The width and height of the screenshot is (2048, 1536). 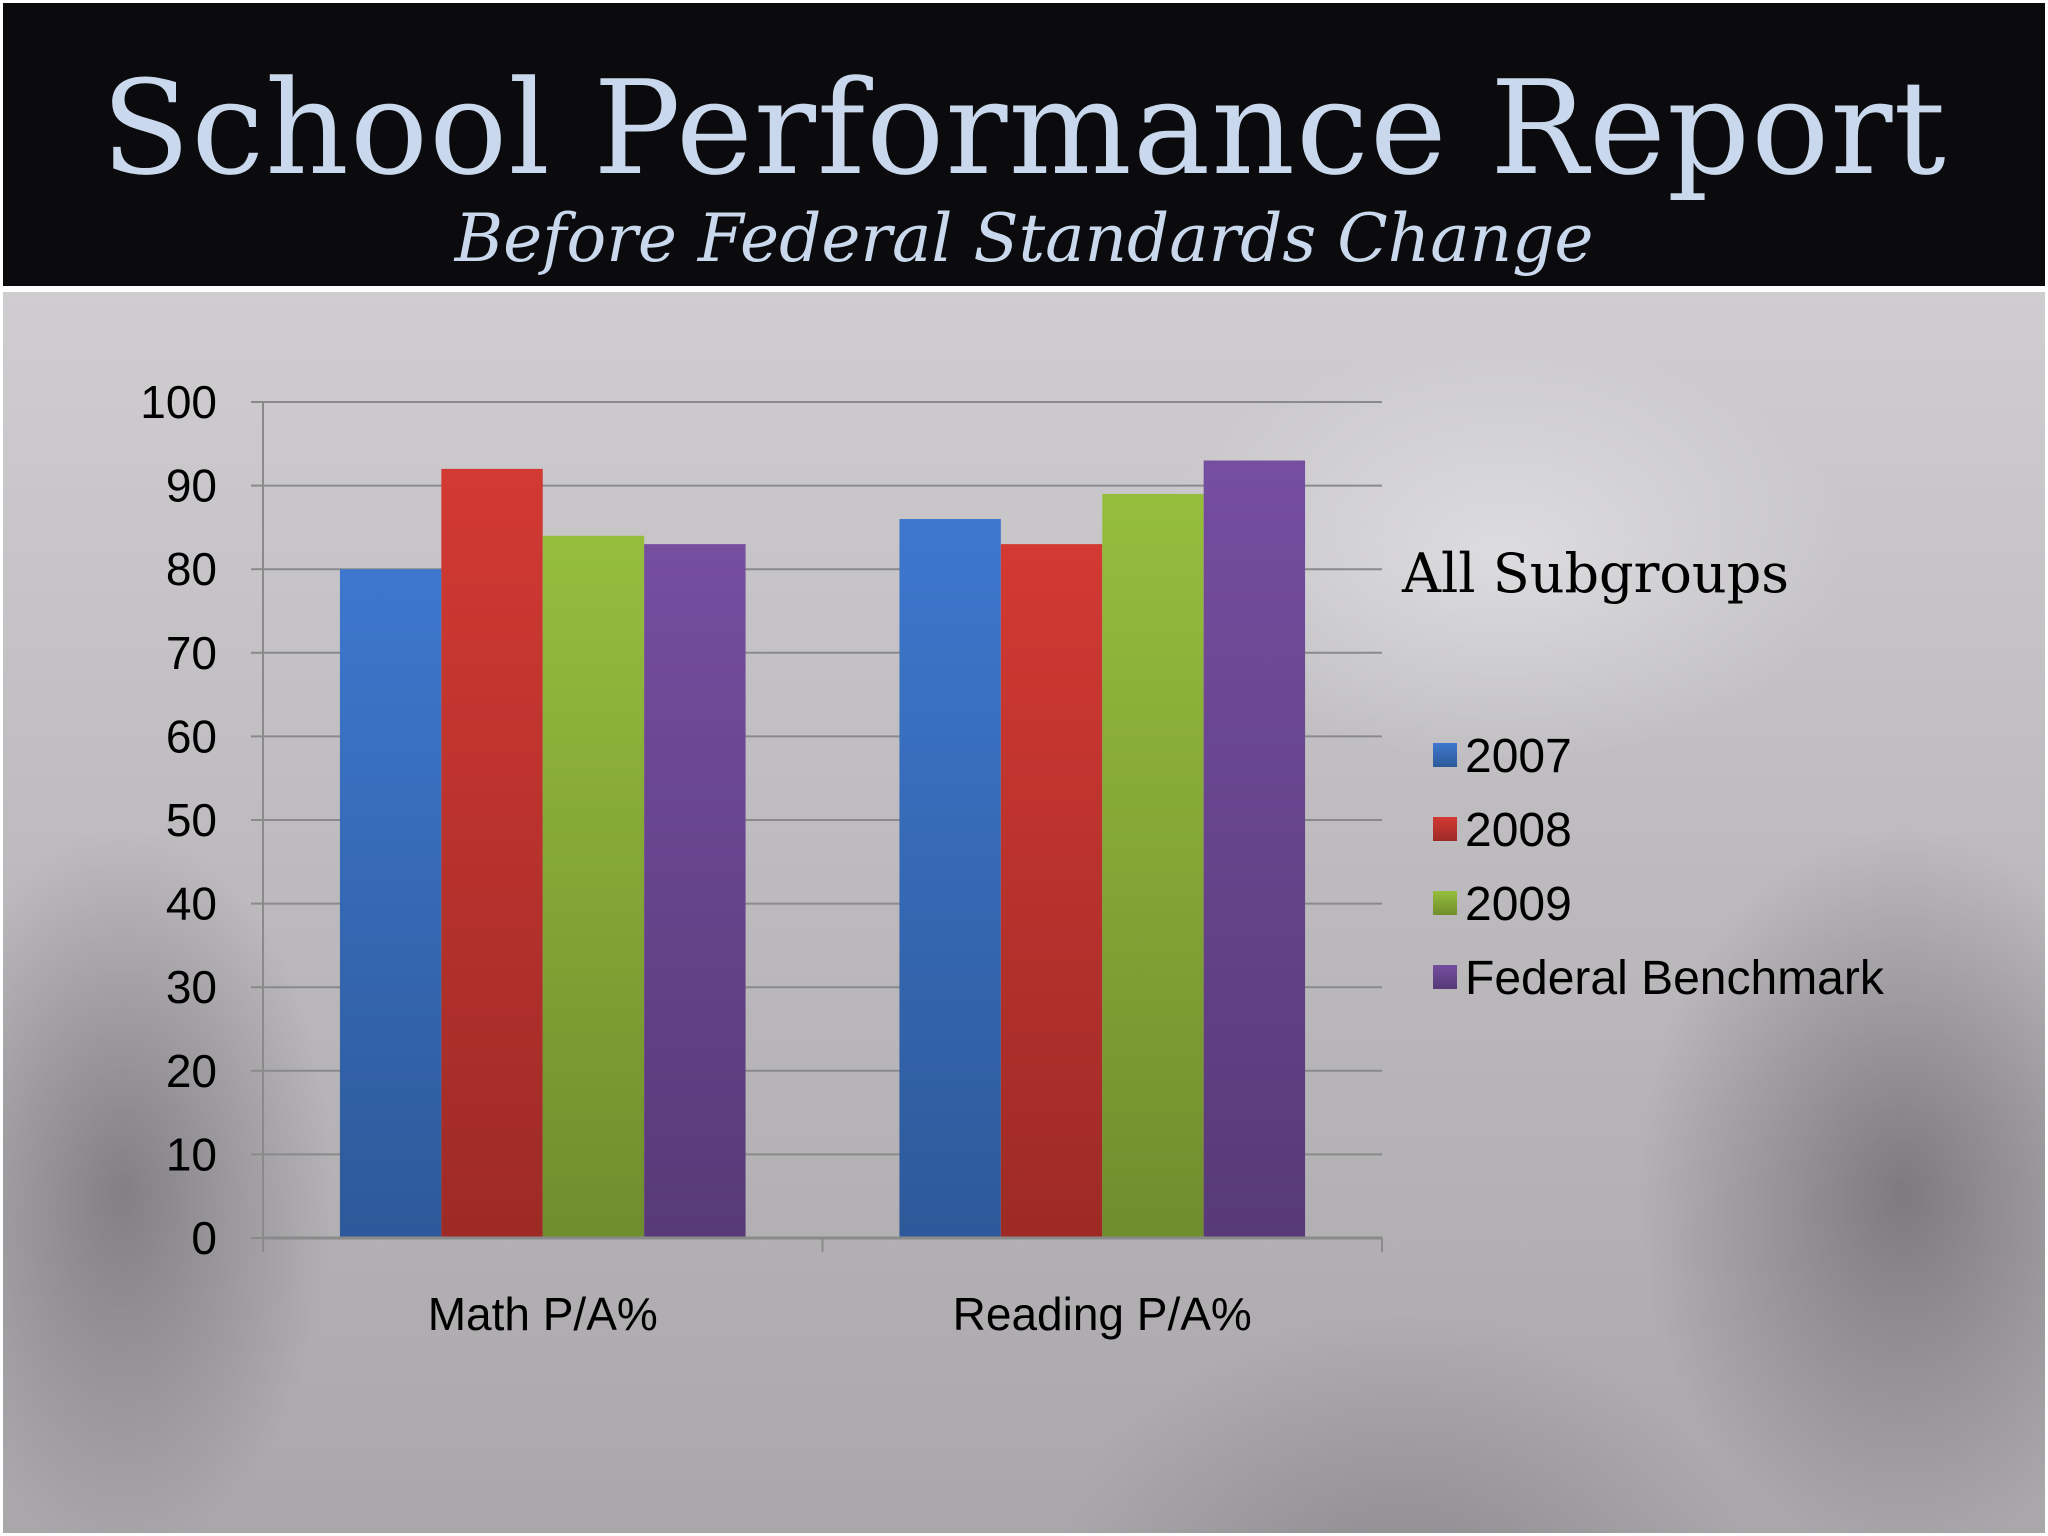 I want to click on y-tick-label: 20, so click(x=191, y=1071).